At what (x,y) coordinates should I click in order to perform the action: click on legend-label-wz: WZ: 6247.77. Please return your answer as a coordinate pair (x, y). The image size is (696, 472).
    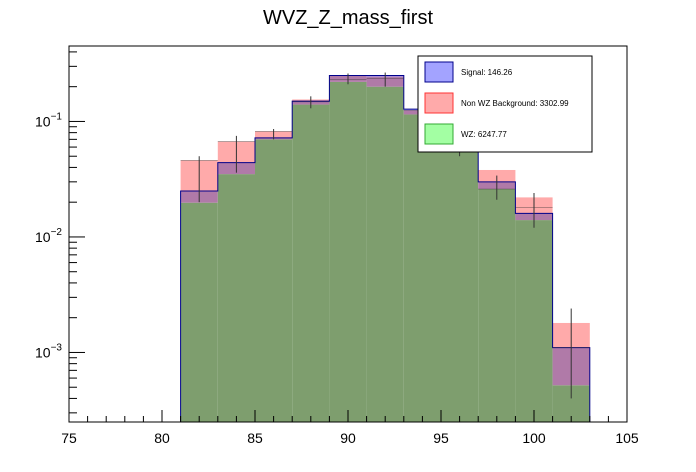
    Looking at the image, I should click on (484, 134).